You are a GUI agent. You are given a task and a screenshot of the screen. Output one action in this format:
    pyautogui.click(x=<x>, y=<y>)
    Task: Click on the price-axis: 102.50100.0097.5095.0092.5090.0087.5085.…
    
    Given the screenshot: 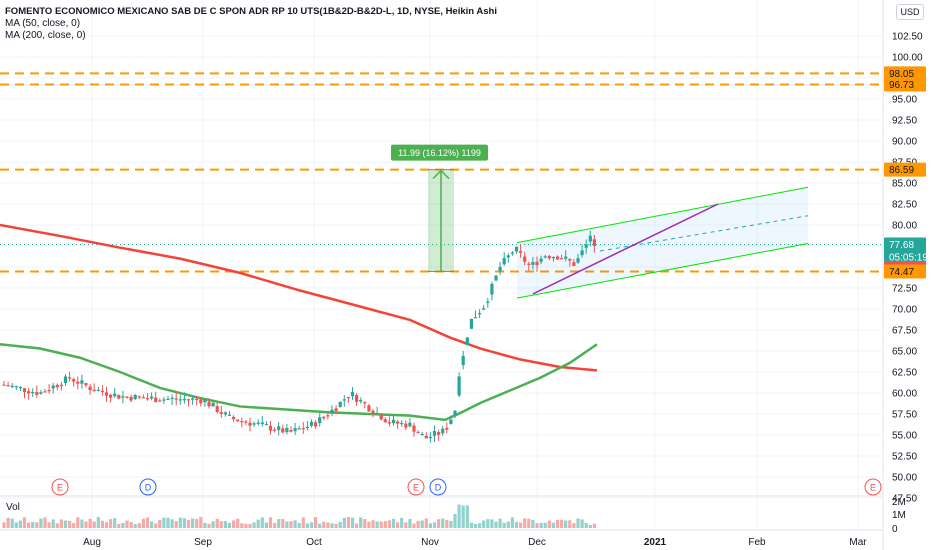 What is the action you would take?
    pyautogui.click(x=907, y=275)
    